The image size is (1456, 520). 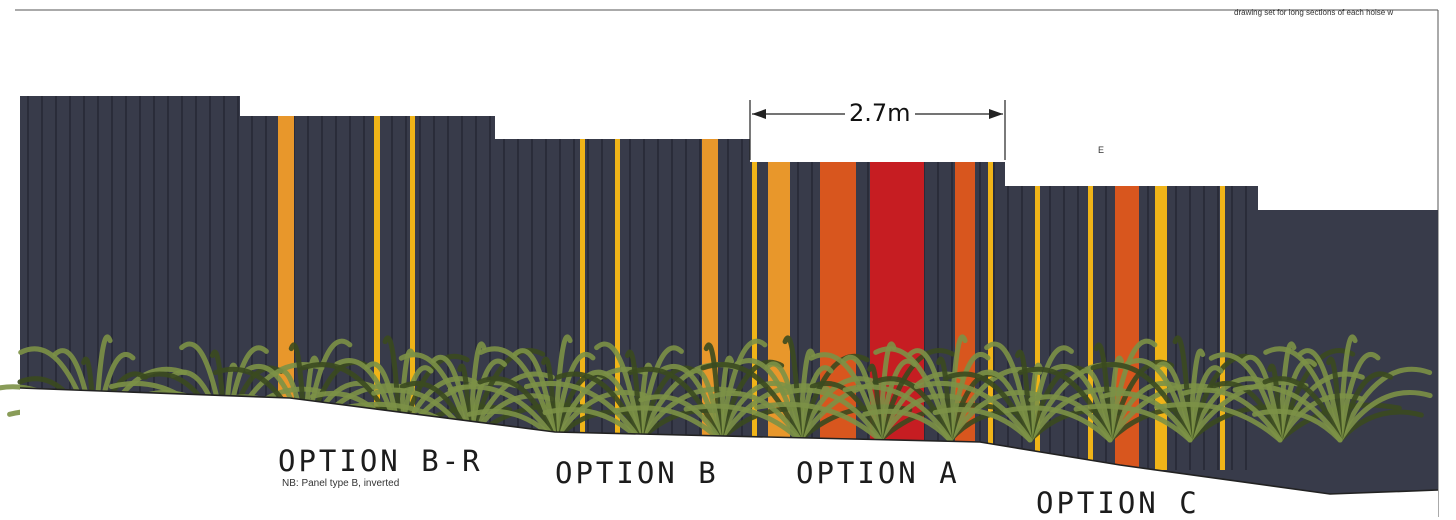 What do you see at coordinates (880, 113) in the screenshot?
I see `dimension-label: 2.7m` at bounding box center [880, 113].